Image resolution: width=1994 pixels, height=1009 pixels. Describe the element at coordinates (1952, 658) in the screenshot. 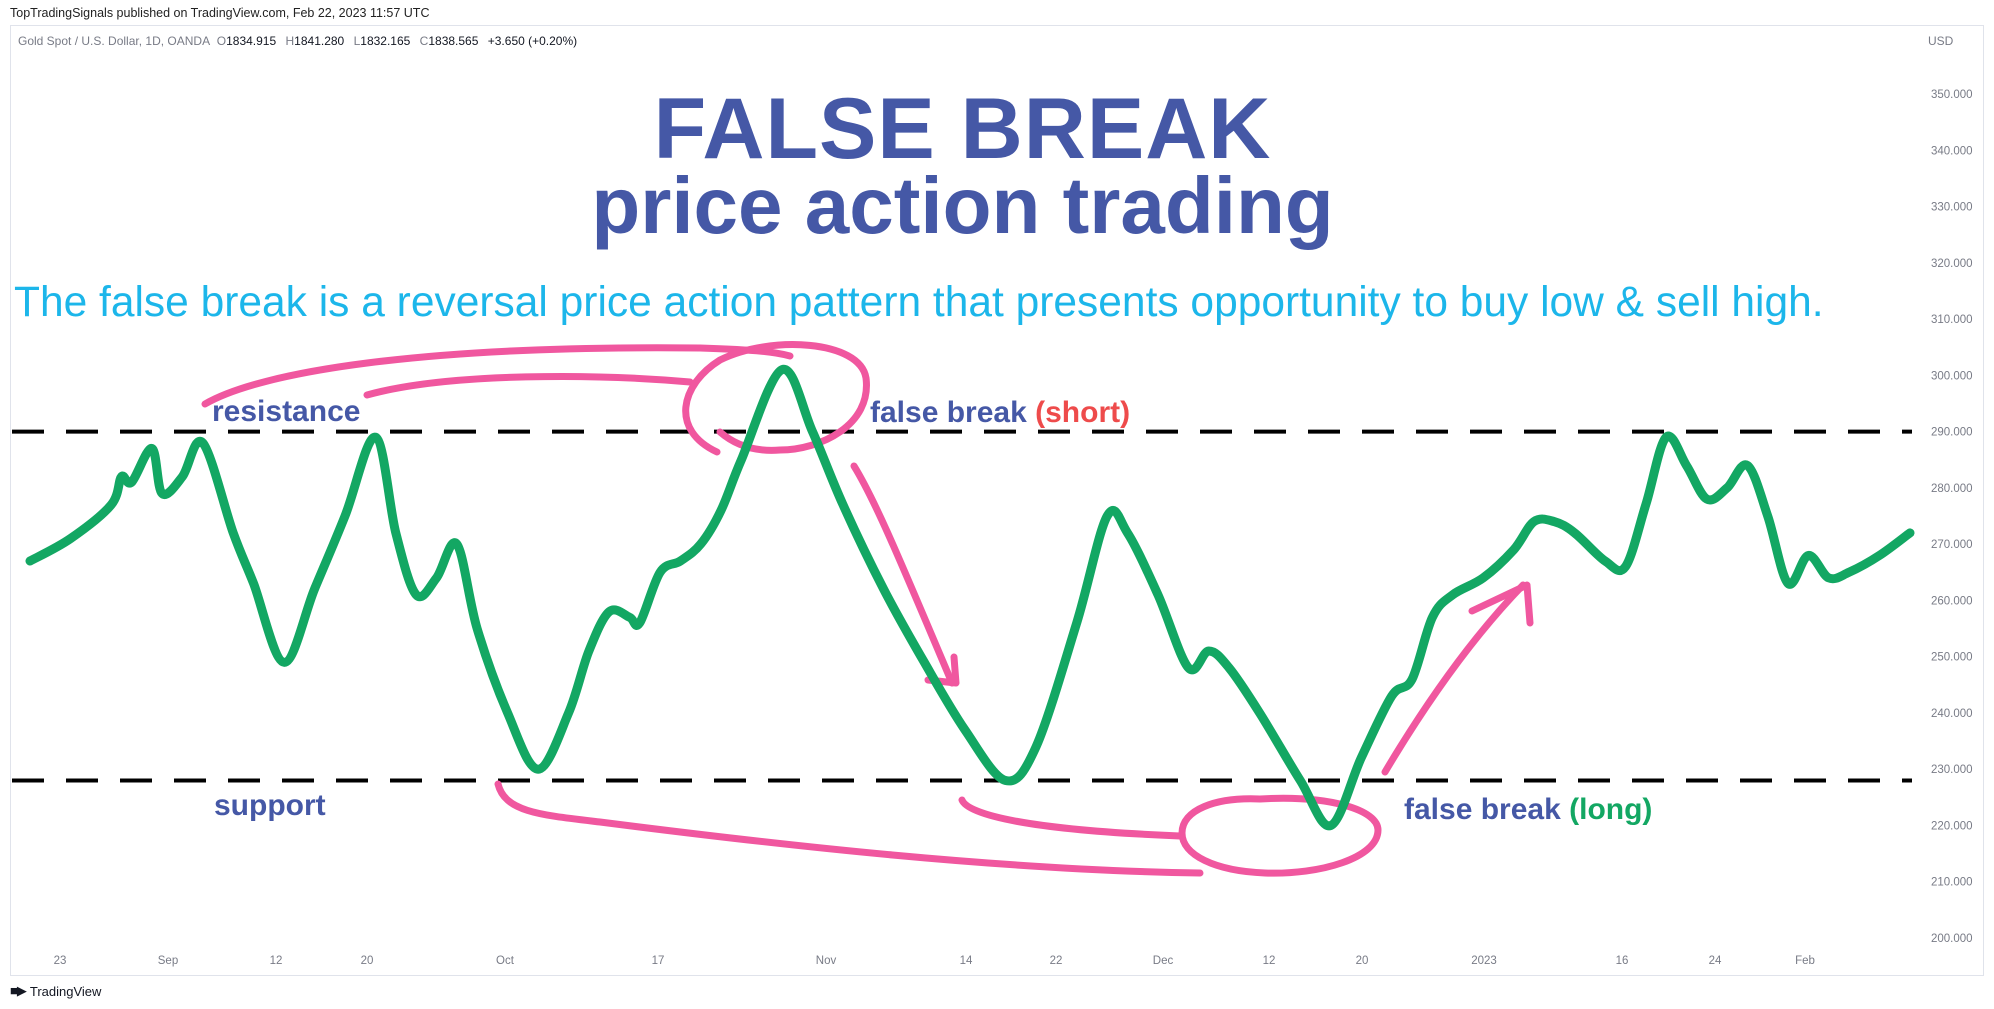

I see `y-tick-label: 250.000` at that location.